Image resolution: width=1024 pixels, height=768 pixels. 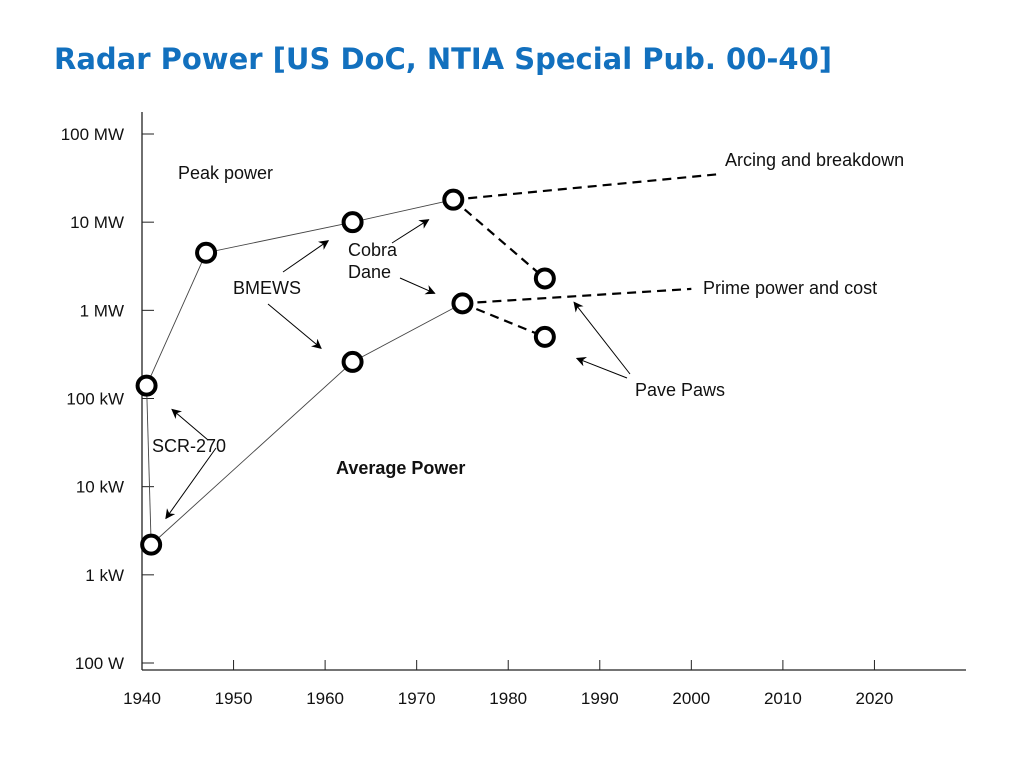 I want to click on trend-label-arcing: Arcing and breakdown, so click(x=814, y=160).